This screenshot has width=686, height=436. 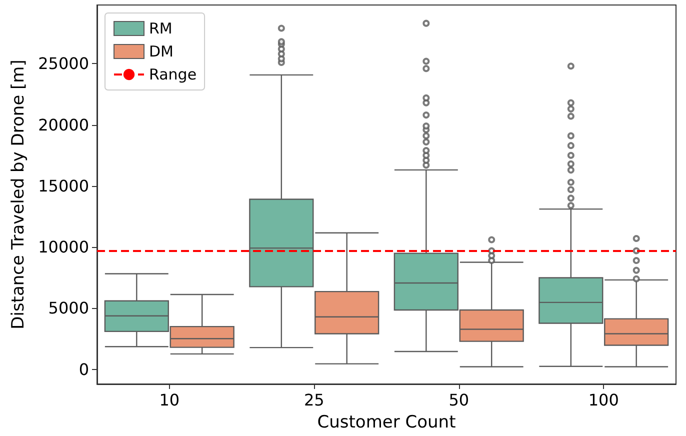 What do you see at coordinates (386, 422) in the screenshot?
I see `x-axis-title: Customer Count` at bounding box center [386, 422].